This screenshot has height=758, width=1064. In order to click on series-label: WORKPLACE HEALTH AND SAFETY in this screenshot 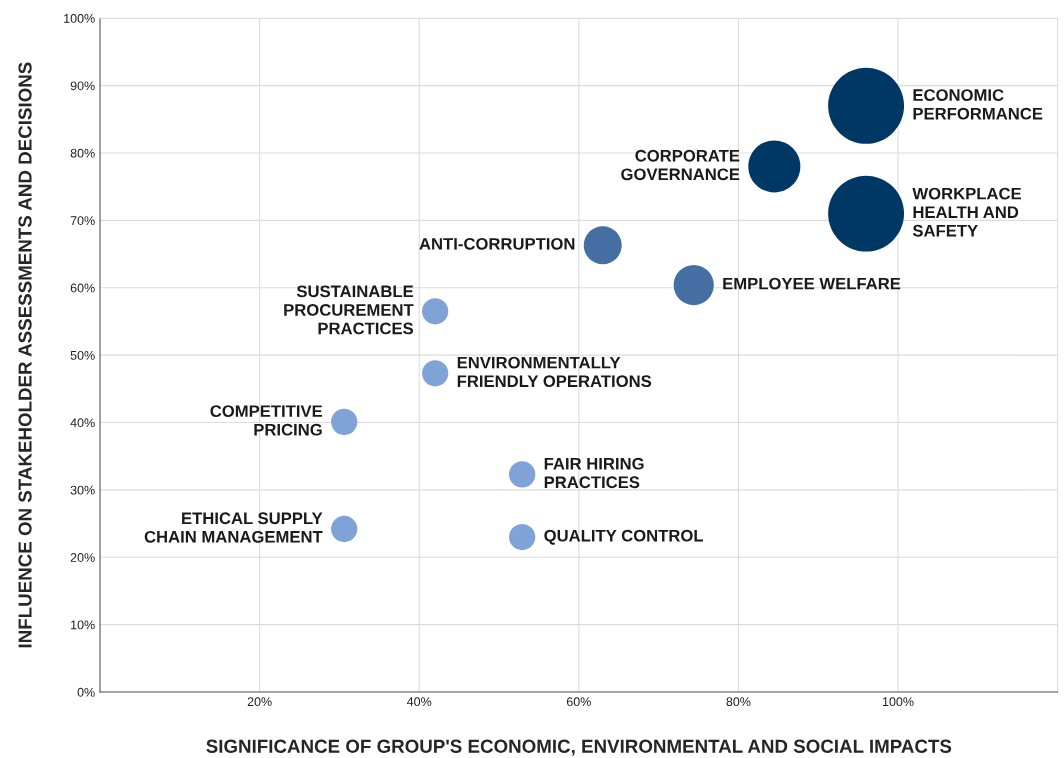, I will do `click(966, 212)`.